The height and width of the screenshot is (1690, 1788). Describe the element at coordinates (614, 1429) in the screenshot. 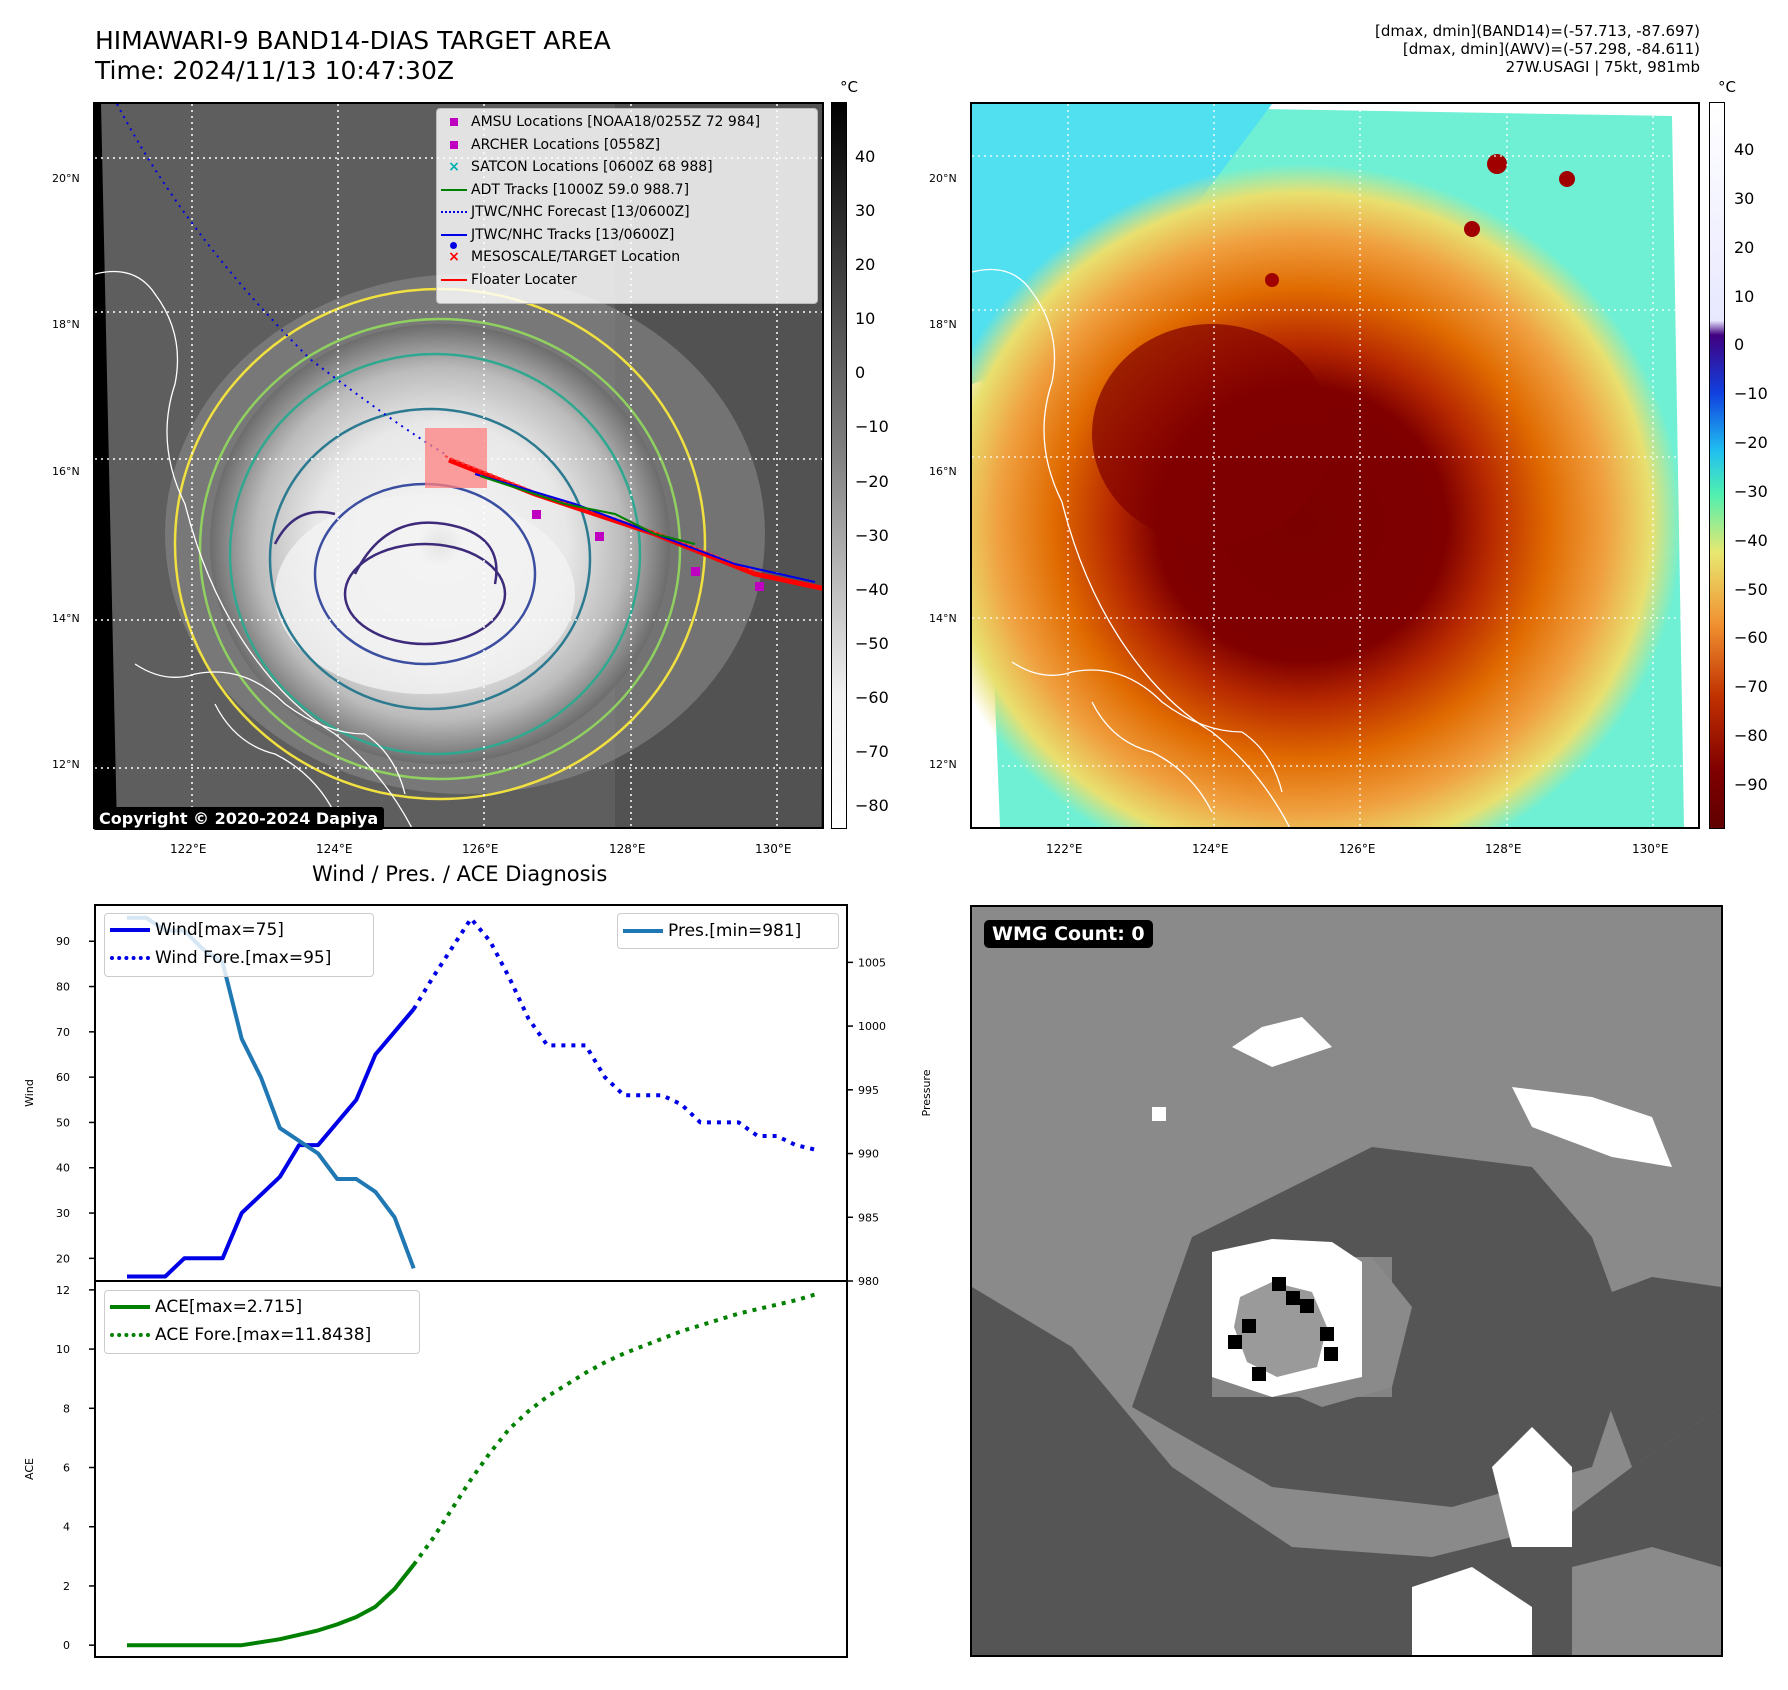

I see `ace-forecast-line` at that location.